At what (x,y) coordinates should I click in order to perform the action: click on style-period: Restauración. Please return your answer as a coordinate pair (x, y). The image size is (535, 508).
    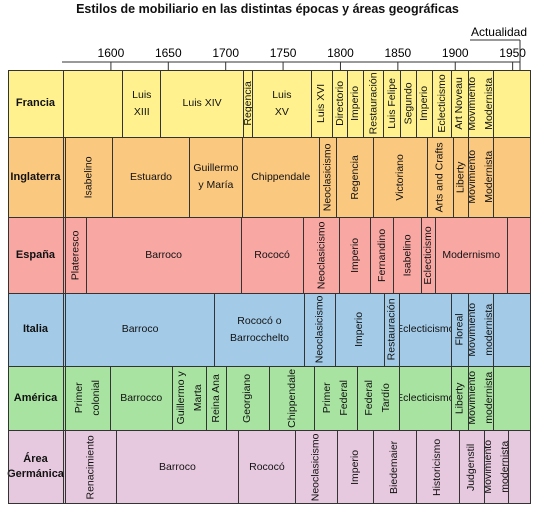
    Looking at the image, I should click on (391, 329).